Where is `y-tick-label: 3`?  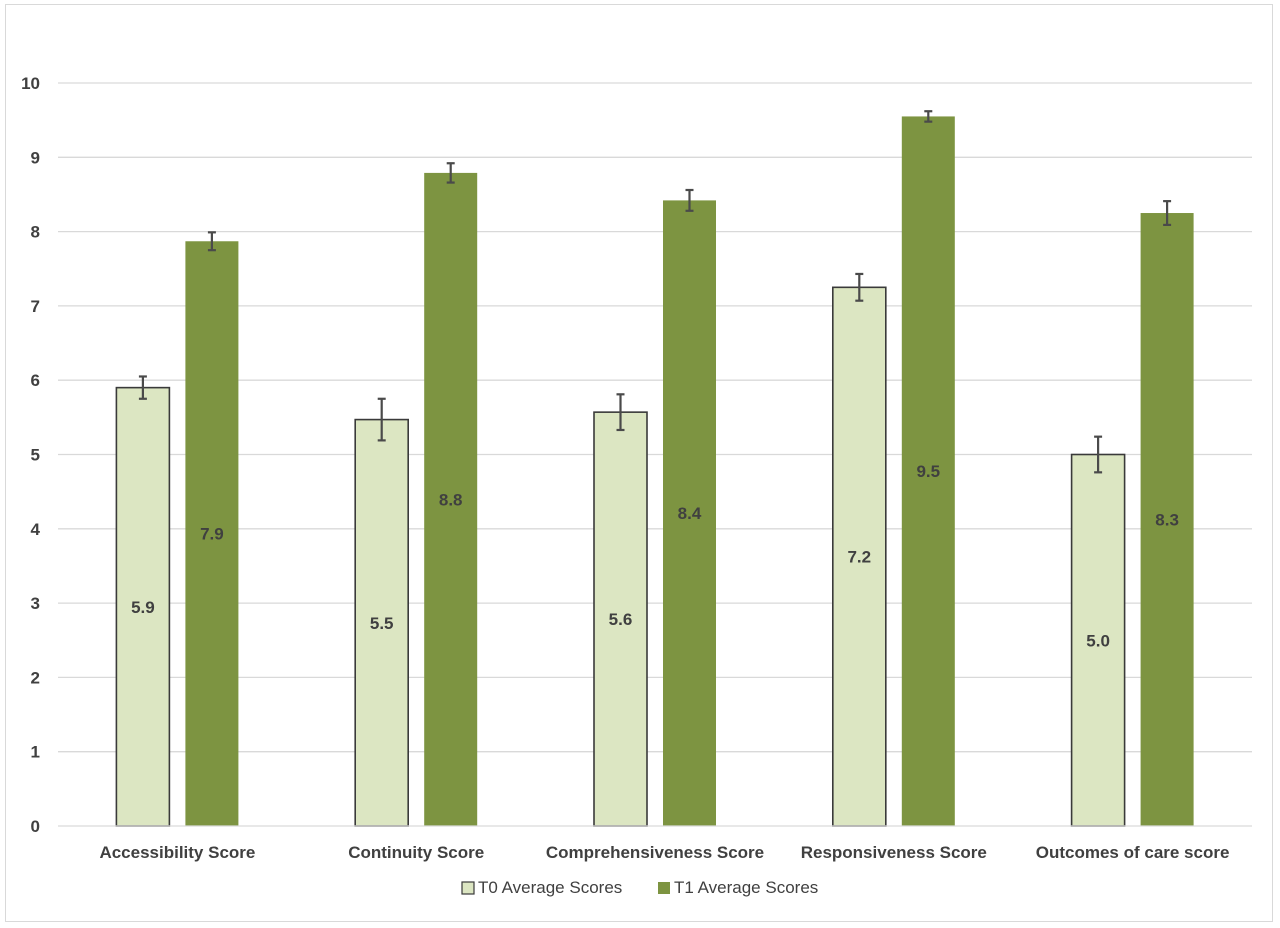 y-tick-label: 3 is located at coordinates (35, 603).